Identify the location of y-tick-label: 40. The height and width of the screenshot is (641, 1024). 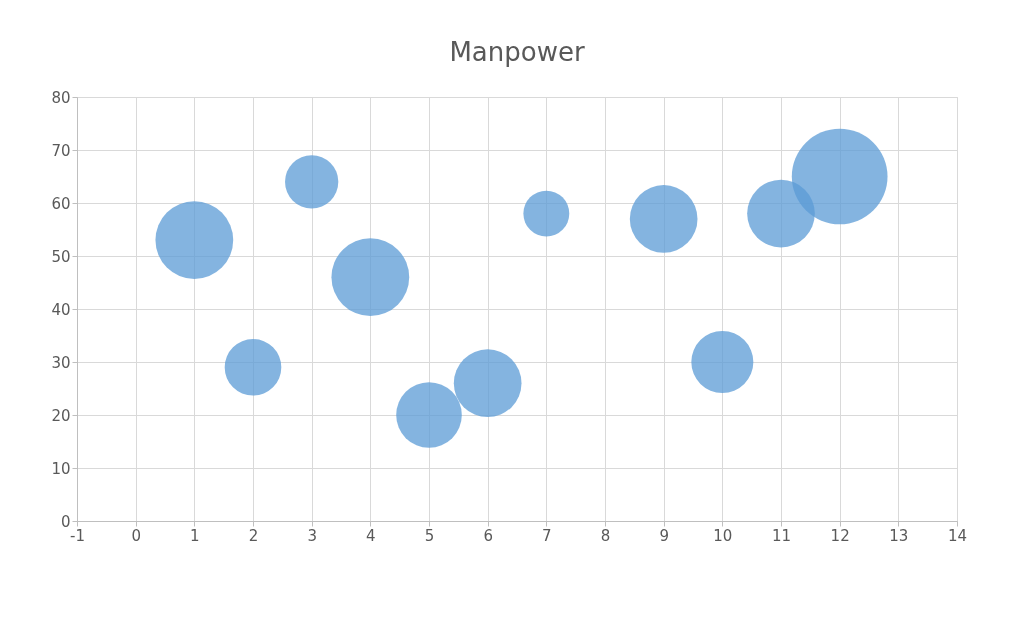
(61, 309).